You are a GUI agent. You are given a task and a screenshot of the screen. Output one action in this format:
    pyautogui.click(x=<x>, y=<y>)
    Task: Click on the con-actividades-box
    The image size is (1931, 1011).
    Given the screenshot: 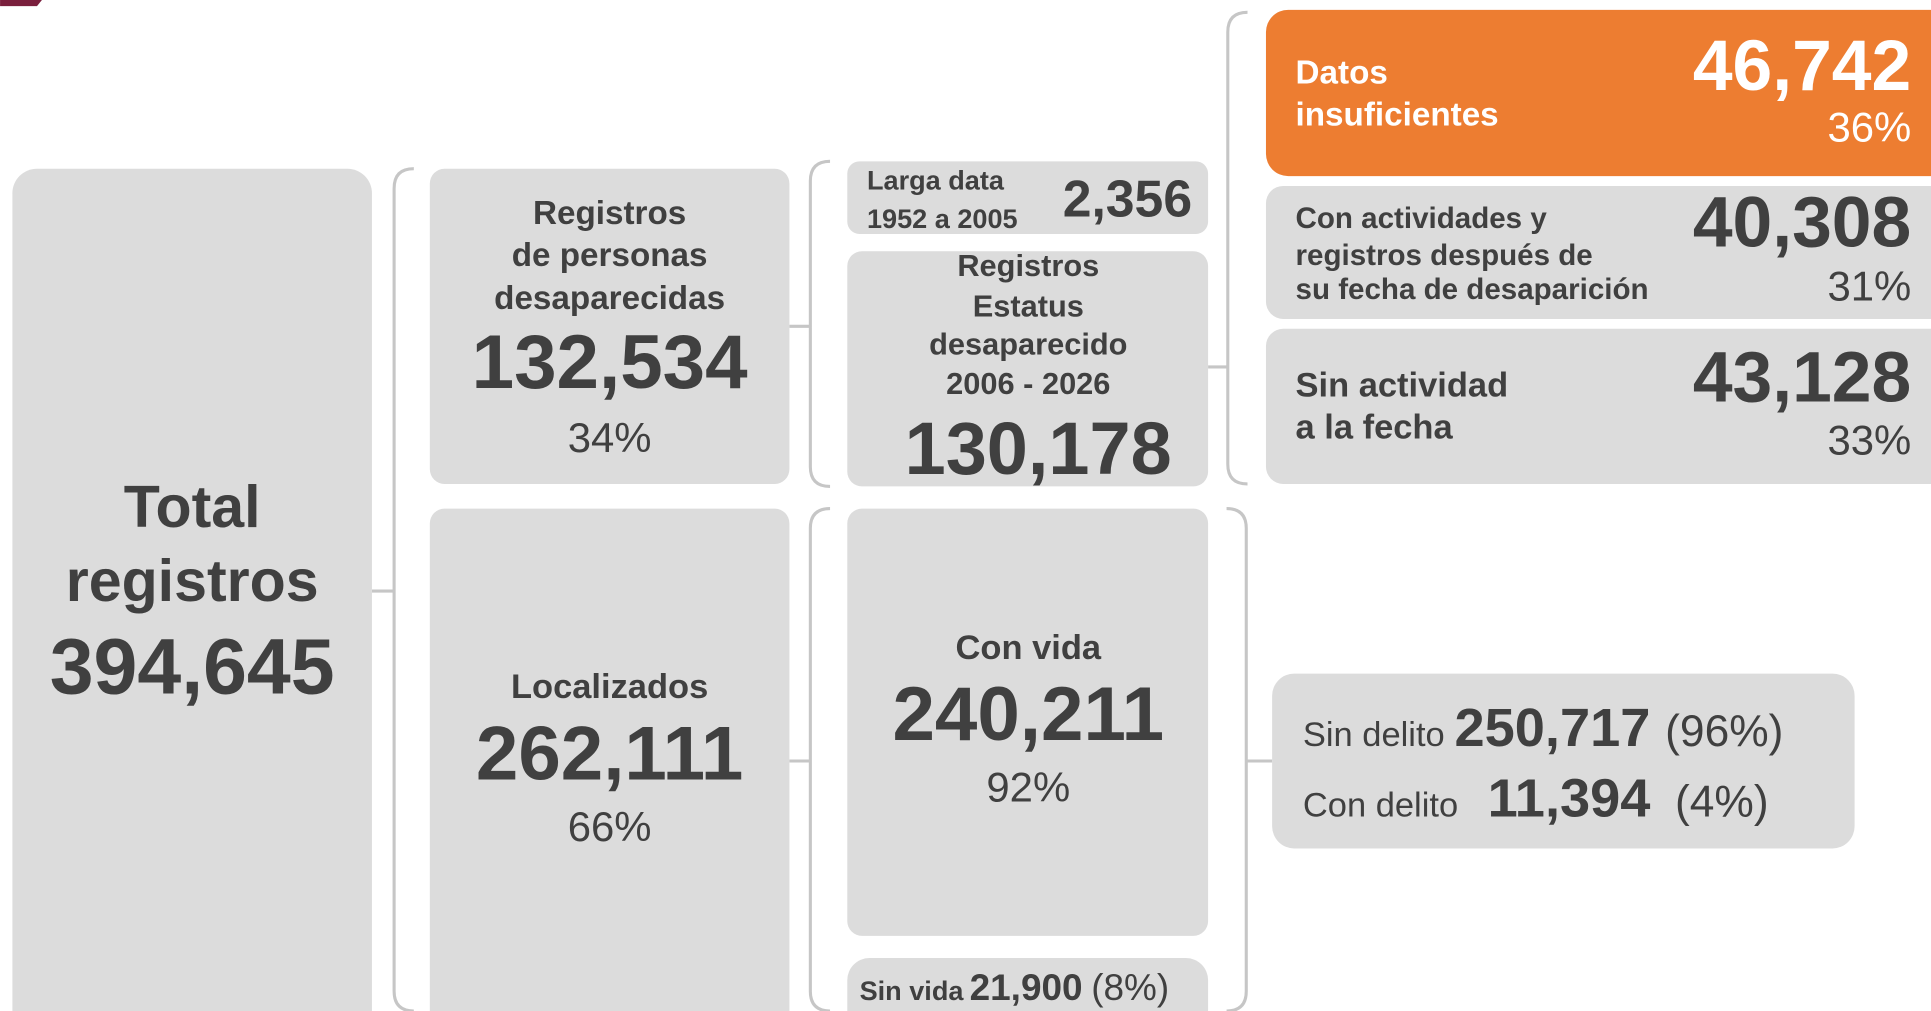 What is the action you would take?
    pyautogui.click(x=1598, y=252)
    